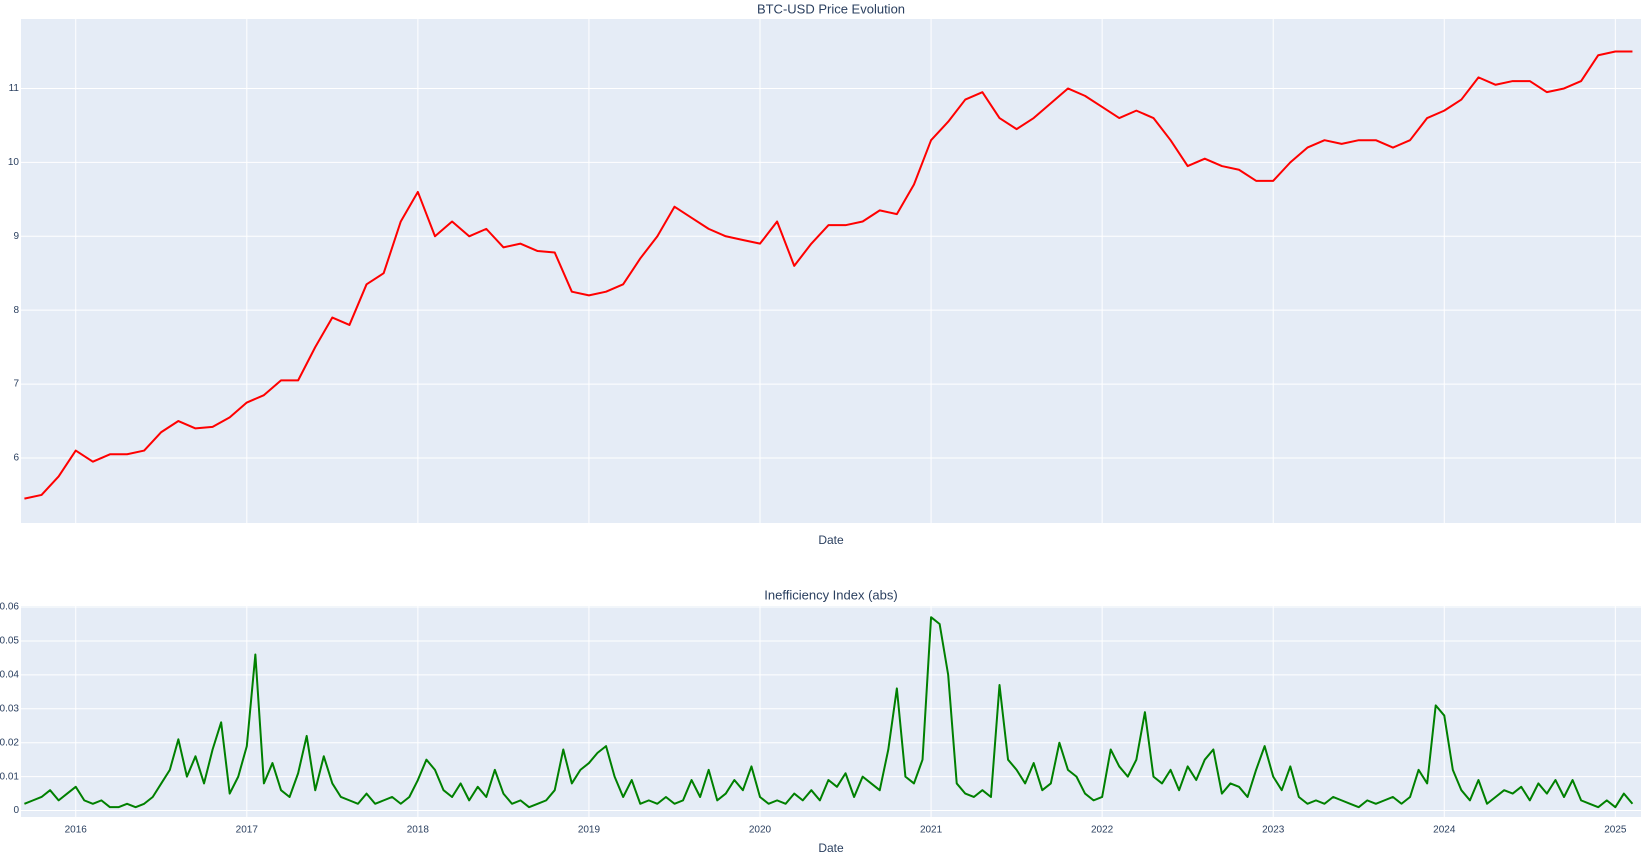 The height and width of the screenshot is (865, 1647). Describe the element at coordinates (76, 830) in the screenshot. I see `x-tick-label: 2016` at that location.